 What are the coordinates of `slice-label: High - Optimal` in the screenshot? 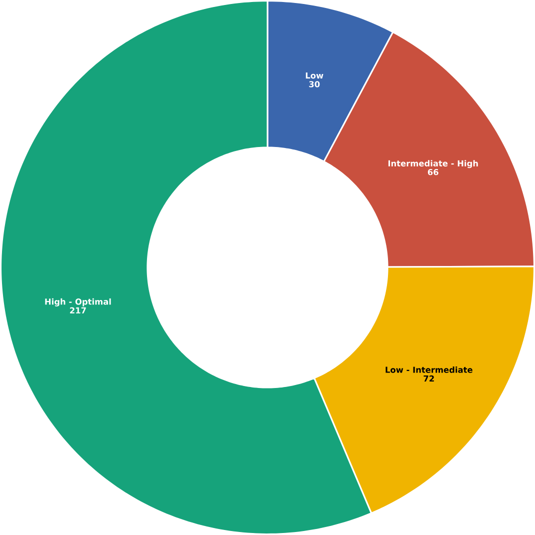 It's located at (78, 302).